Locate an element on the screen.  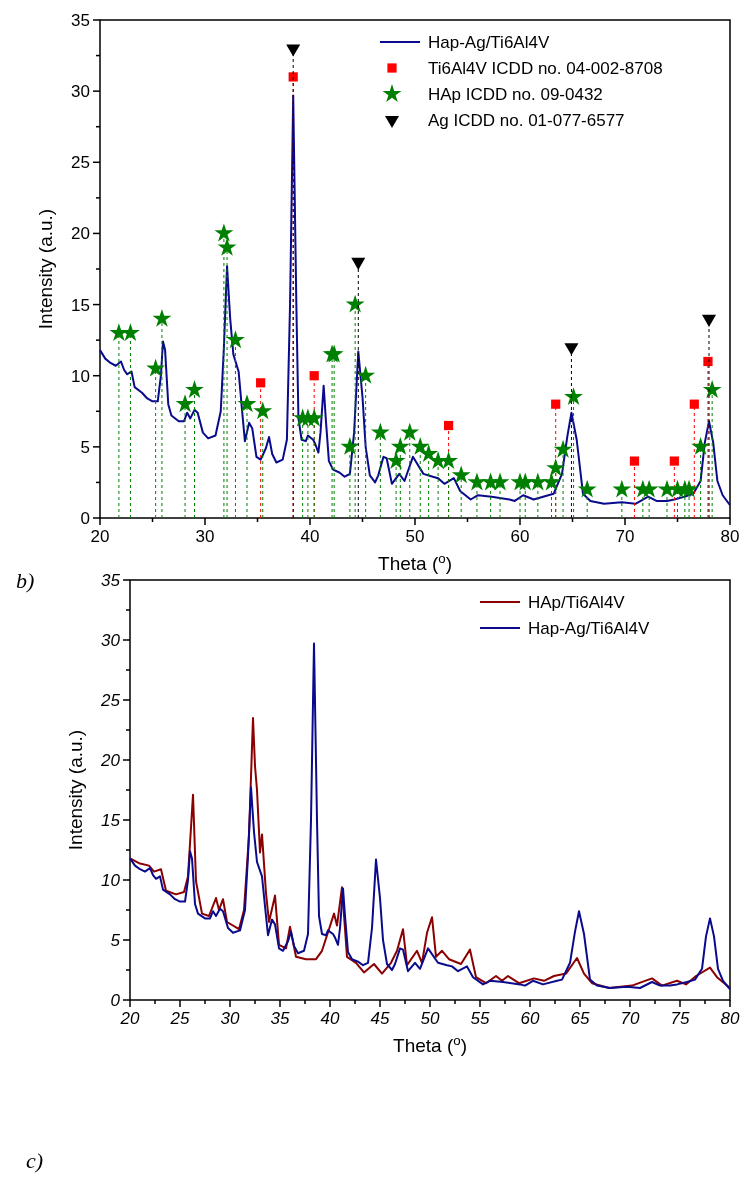
legend-label: HAp/Ti6Al4V is located at coordinates (577, 602).